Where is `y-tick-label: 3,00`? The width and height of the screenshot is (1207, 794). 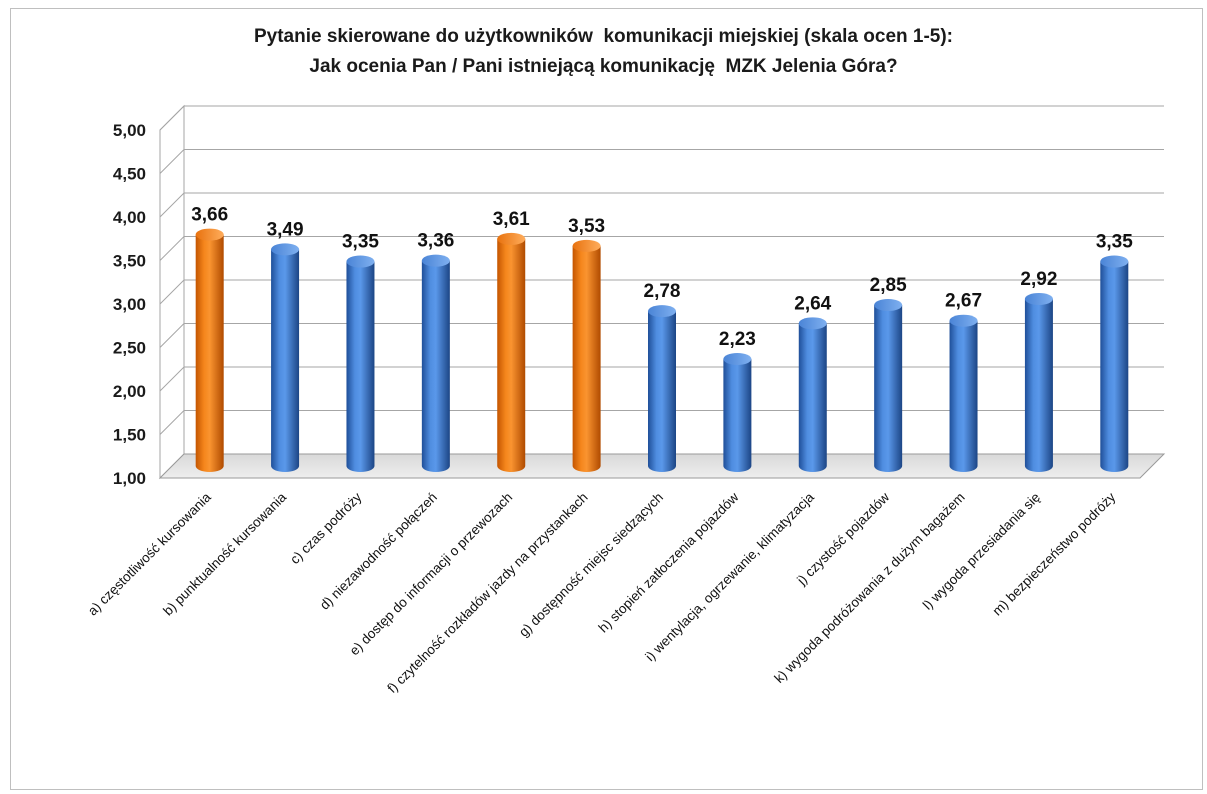
y-tick-label: 3,00 is located at coordinates (129, 304).